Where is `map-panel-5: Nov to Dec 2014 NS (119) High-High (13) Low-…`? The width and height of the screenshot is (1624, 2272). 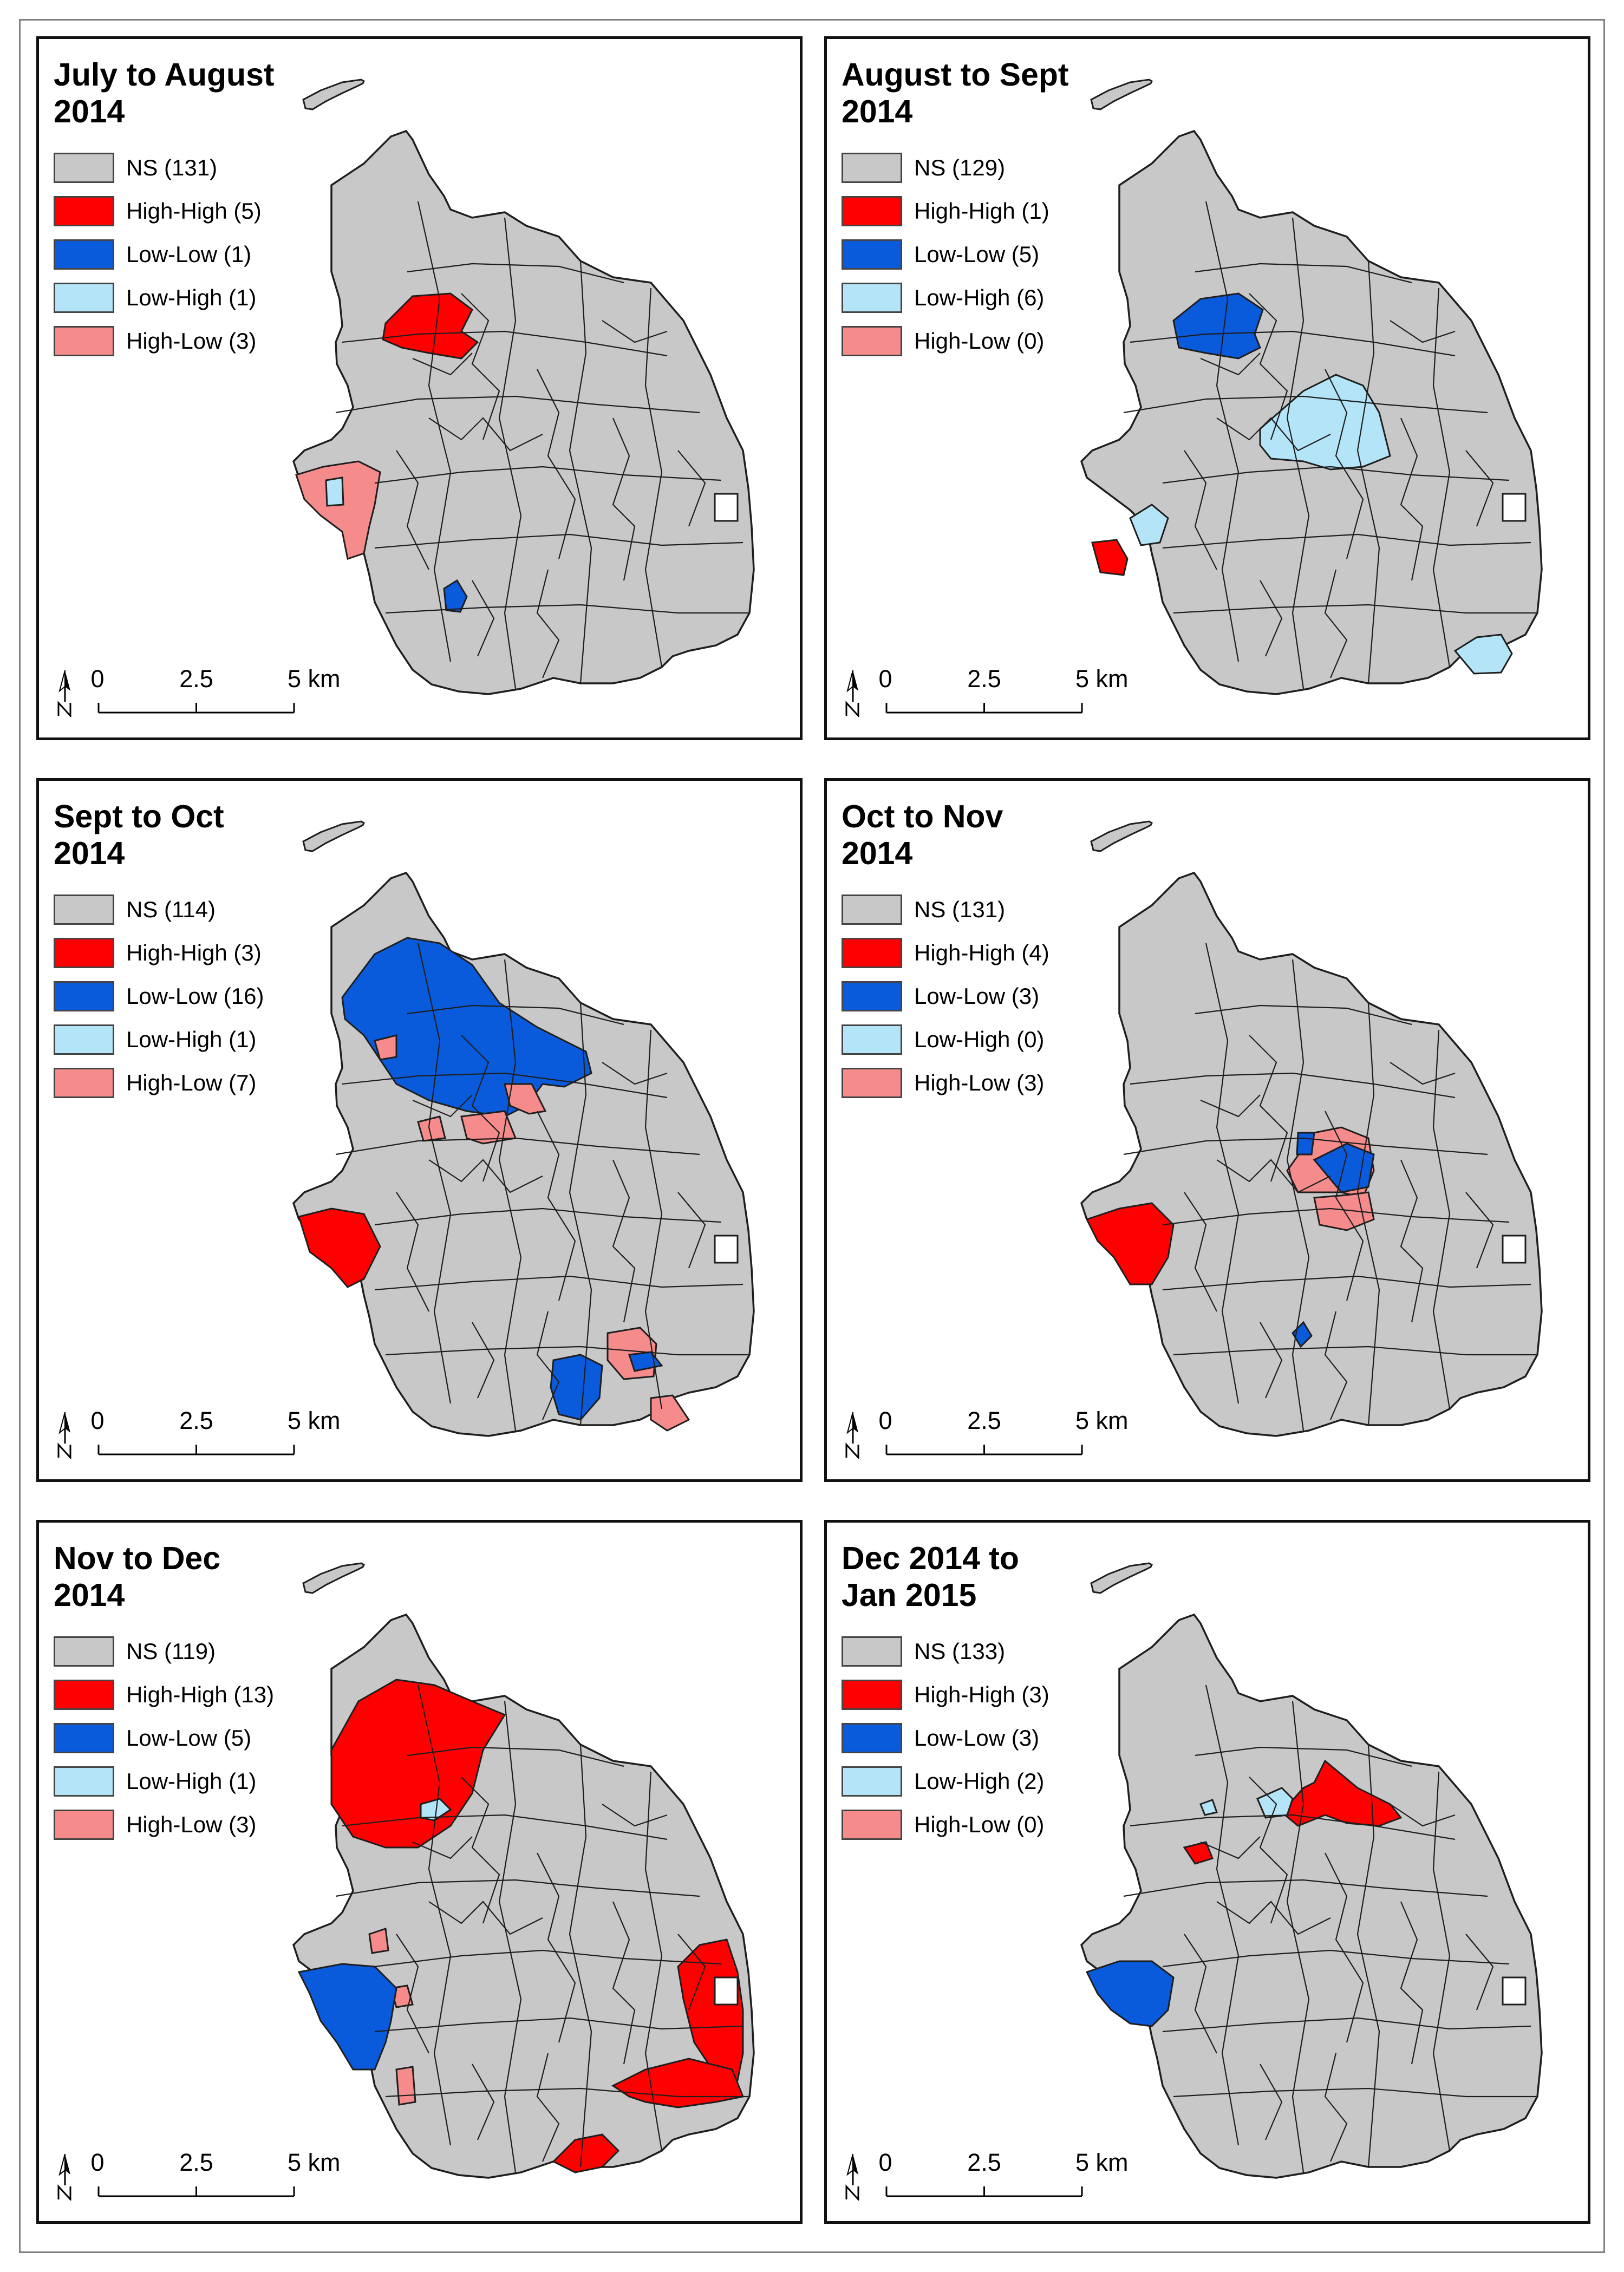
map-panel-5: Nov to Dec 2014 NS (119) High-High (13) Low-… is located at coordinates (419, 1872).